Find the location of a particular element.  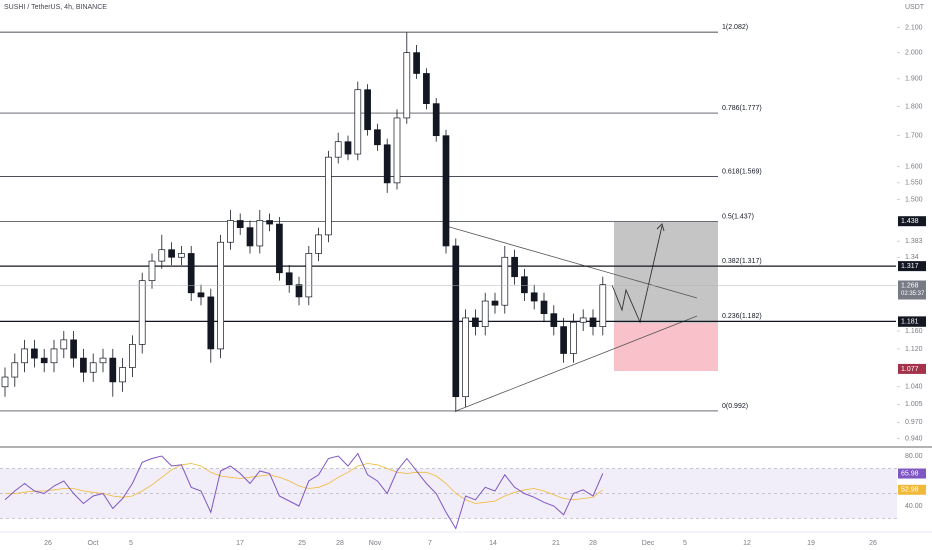

y-tick-label: 0.940 is located at coordinates (914, 438).